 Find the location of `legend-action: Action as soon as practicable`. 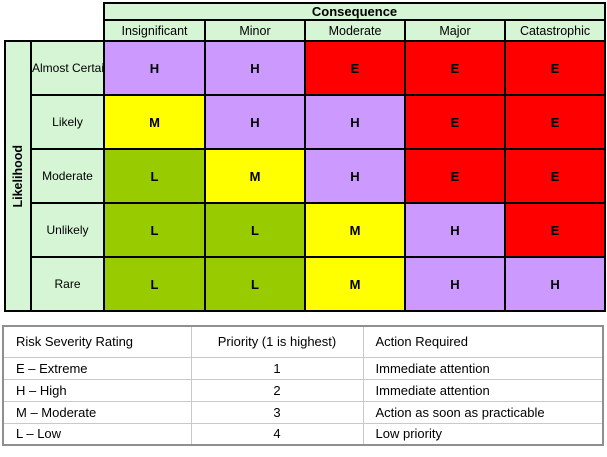

legend-action: Action as soon as practicable is located at coordinates (483, 412).